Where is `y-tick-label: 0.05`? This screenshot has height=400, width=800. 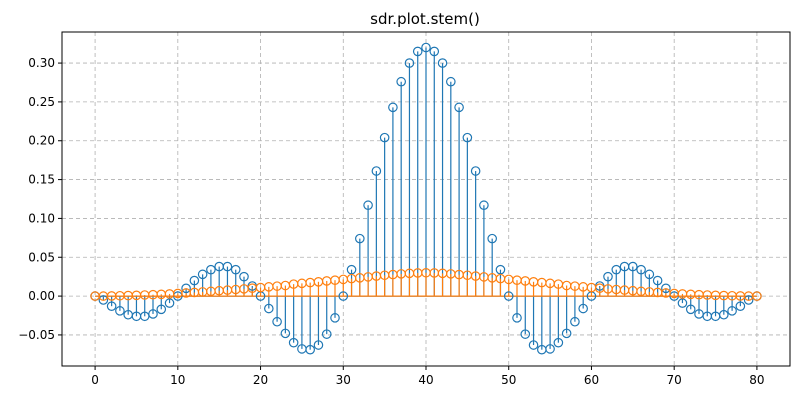 y-tick-label: 0.05 is located at coordinates (41, 257).